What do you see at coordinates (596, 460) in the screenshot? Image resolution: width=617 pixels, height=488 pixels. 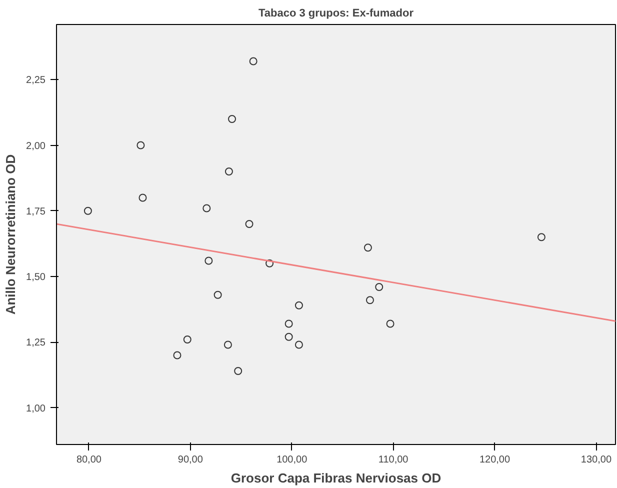 I see `x-tick-label: 130,00` at bounding box center [596, 460].